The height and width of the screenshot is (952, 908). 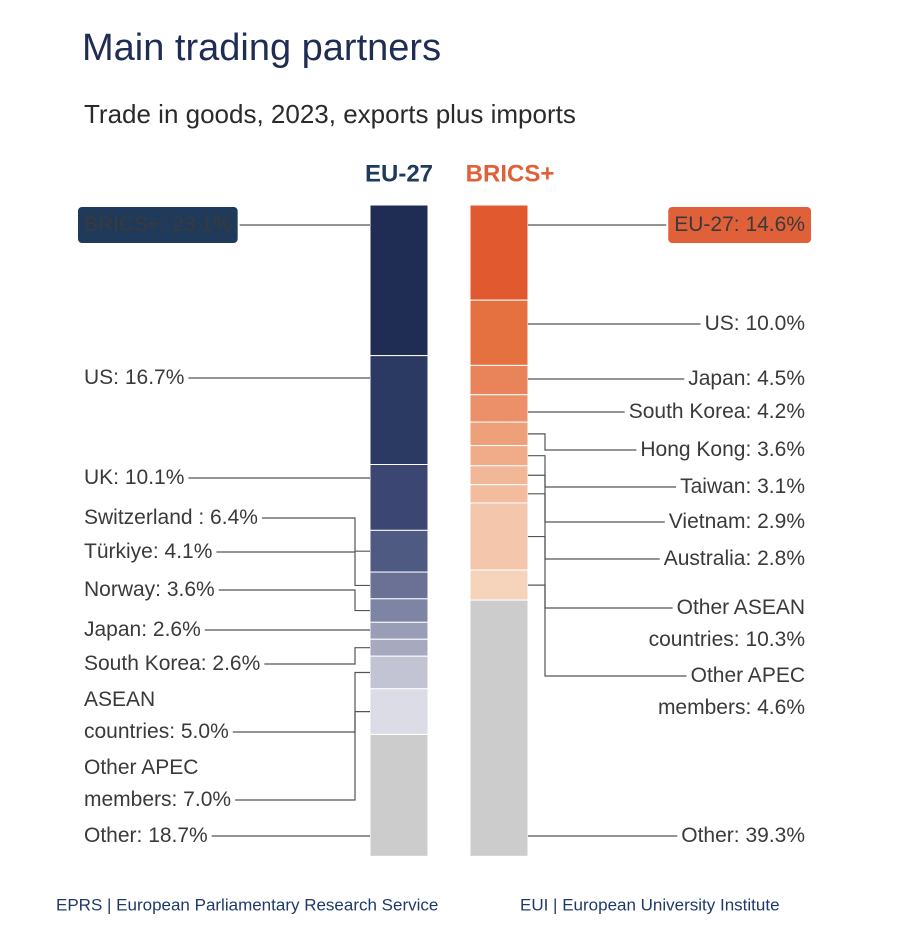 What do you see at coordinates (399, 173) in the screenshot?
I see `column-header: EU-27` at bounding box center [399, 173].